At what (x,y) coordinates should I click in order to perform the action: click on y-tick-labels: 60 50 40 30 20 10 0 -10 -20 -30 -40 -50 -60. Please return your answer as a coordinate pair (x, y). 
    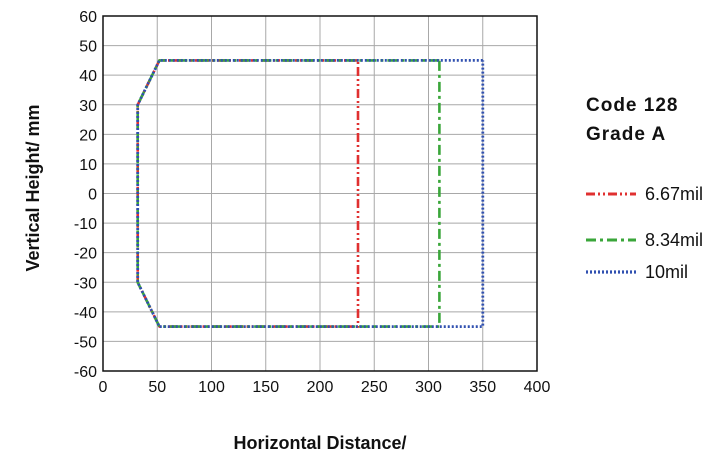
    Looking at the image, I should click on (85, 195).